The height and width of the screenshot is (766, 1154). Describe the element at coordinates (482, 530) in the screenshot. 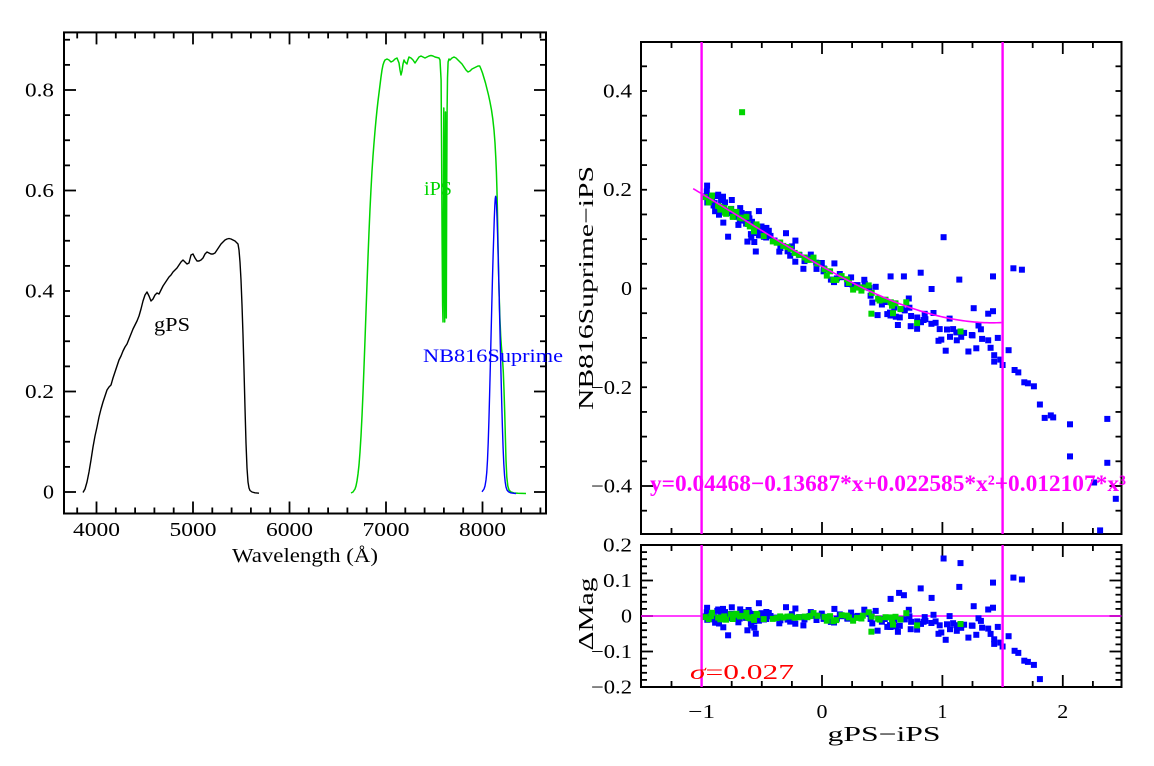

I see `svg-text: 8000` at that location.